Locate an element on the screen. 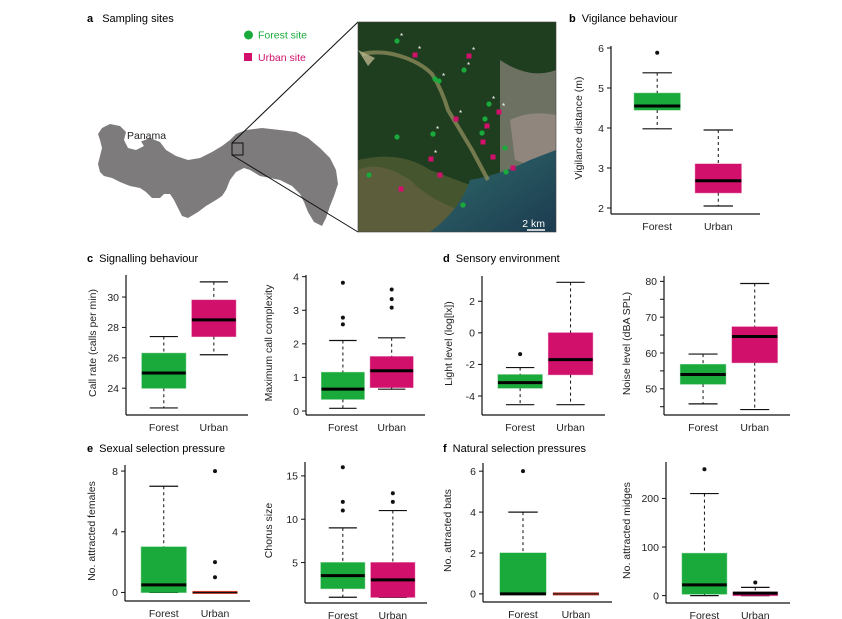 The image size is (842, 619). y-tick-label: 3 is located at coordinates (296, 311).